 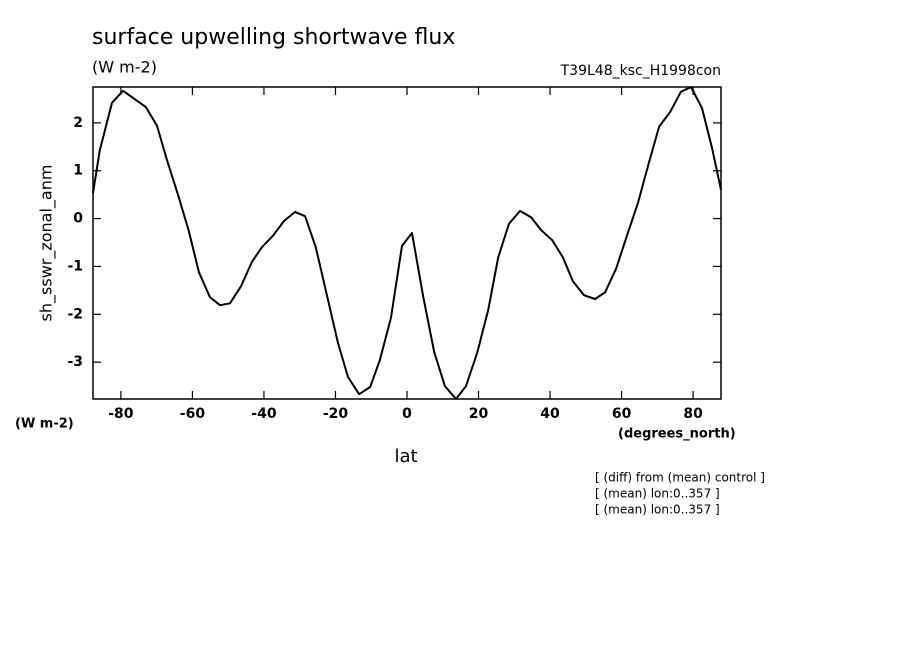 I want to click on x-tick-label: 40, so click(x=550, y=414).